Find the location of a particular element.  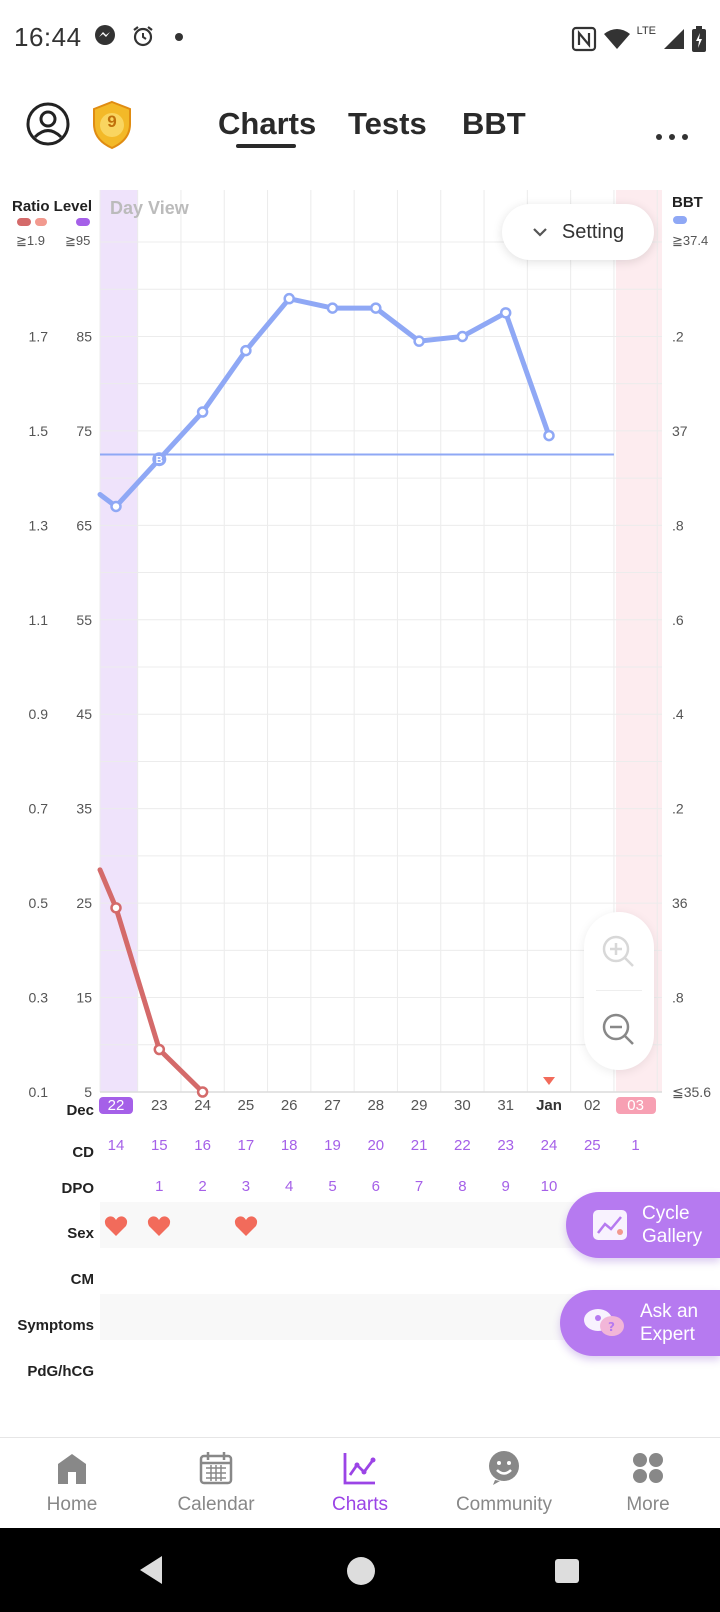

nav-more: More is located at coordinates (648, 1483).